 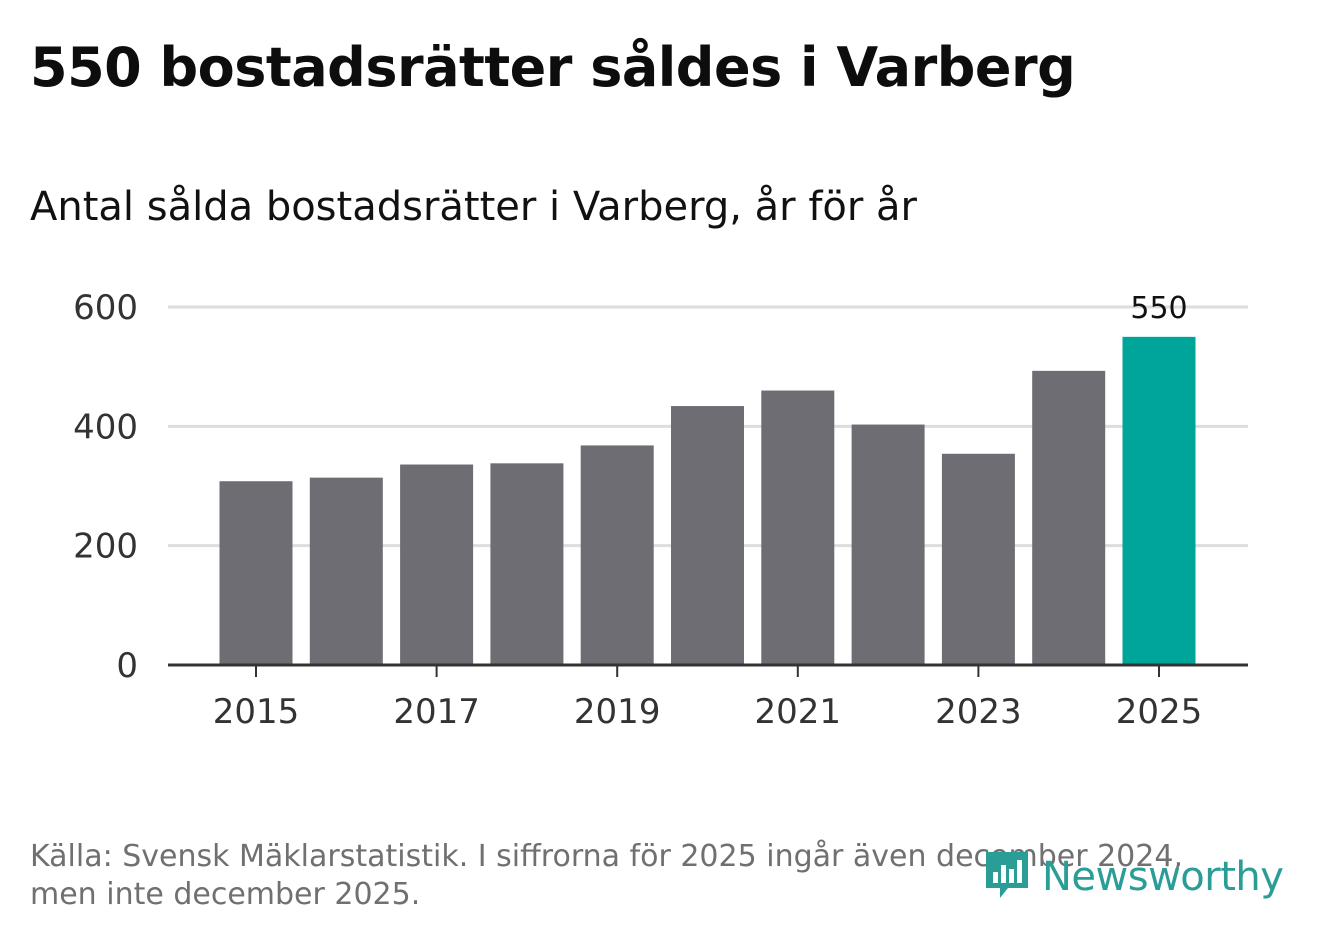 I want to click on bar-2016, so click(x=346, y=571).